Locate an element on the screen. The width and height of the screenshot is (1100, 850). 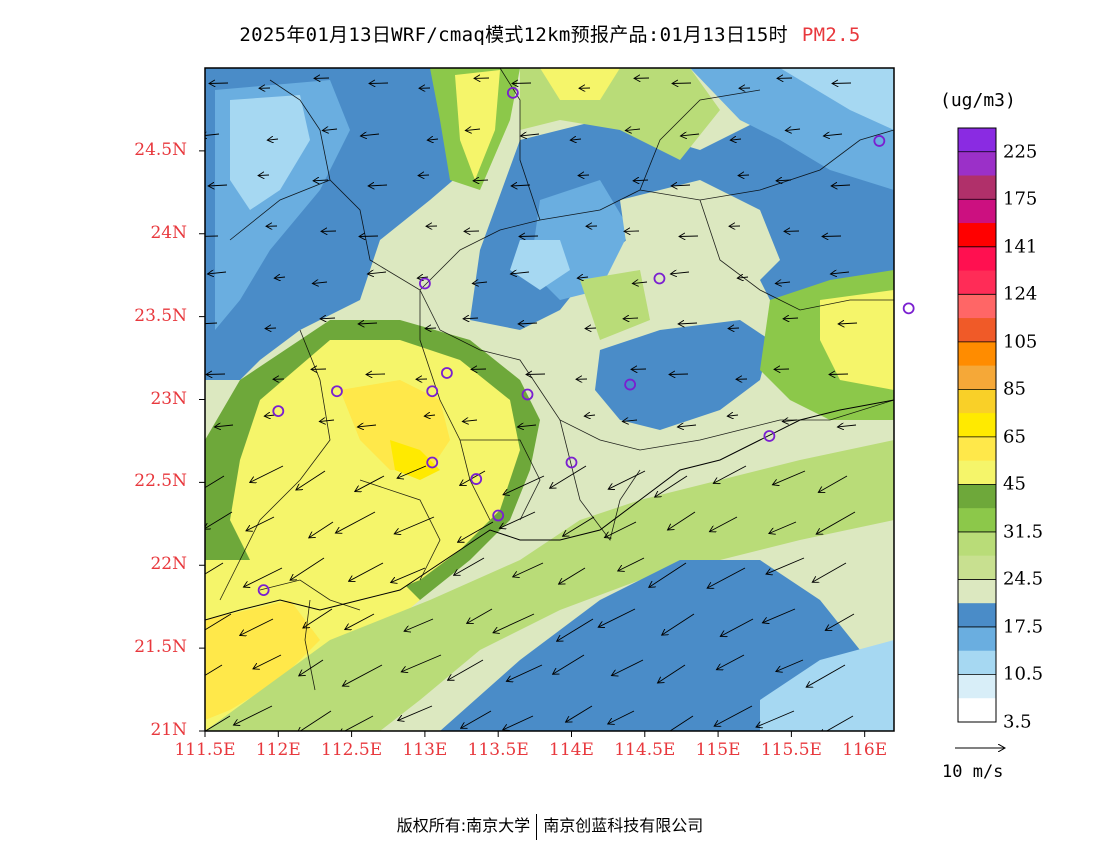
colorbar-label: 65 is located at coordinates (1014, 437).